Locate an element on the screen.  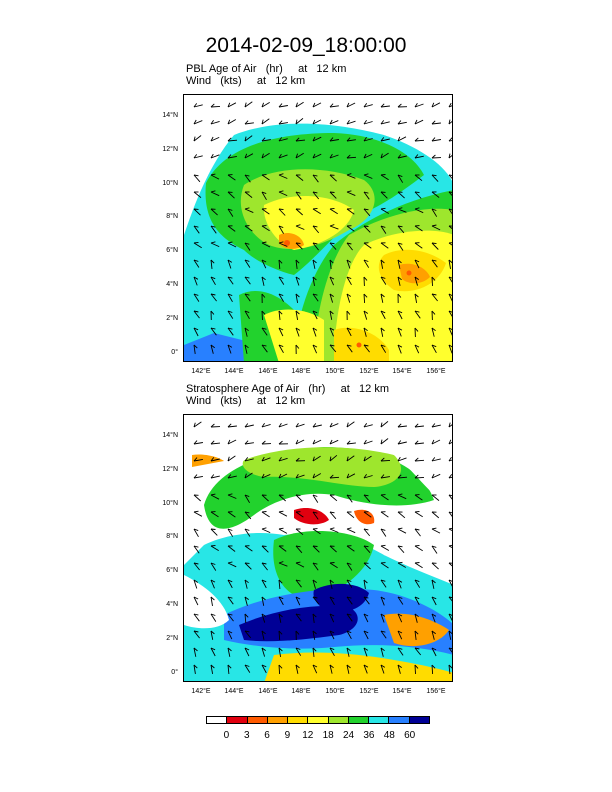
panel-1-lat-tick: 4°N is located at coordinates (172, 284).